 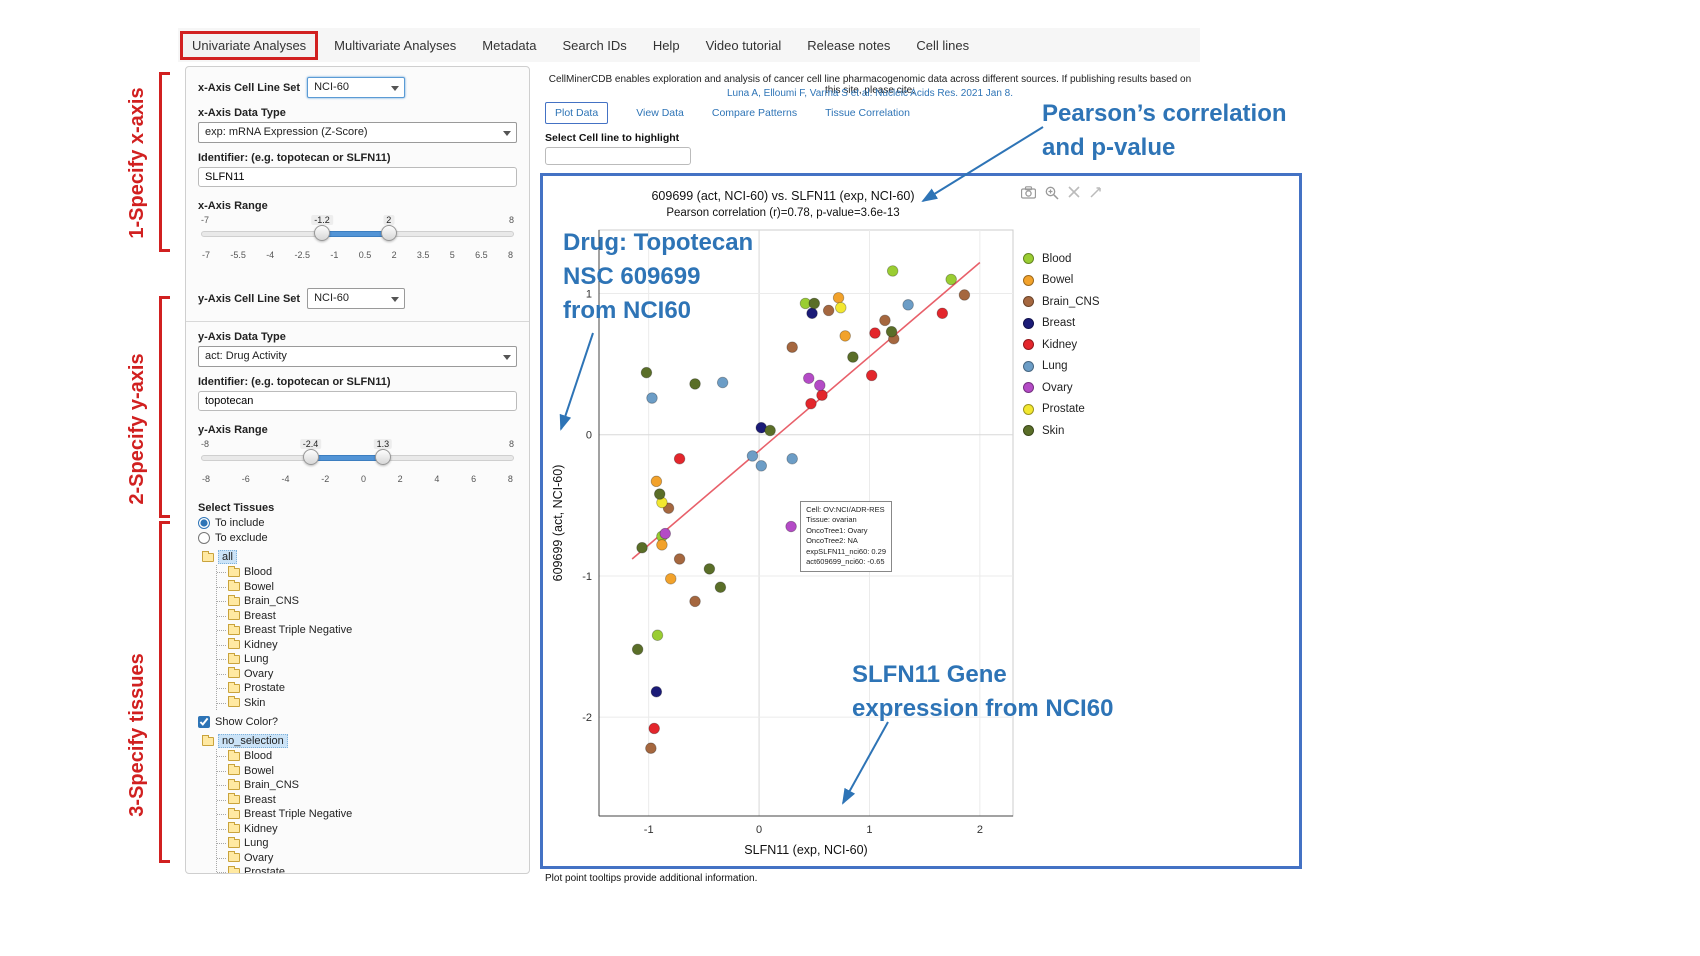 What do you see at coordinates (367, 587) in the screenshot?
I see `include-tree-item-bowel: Bowel` at bounding box center [367, 587].